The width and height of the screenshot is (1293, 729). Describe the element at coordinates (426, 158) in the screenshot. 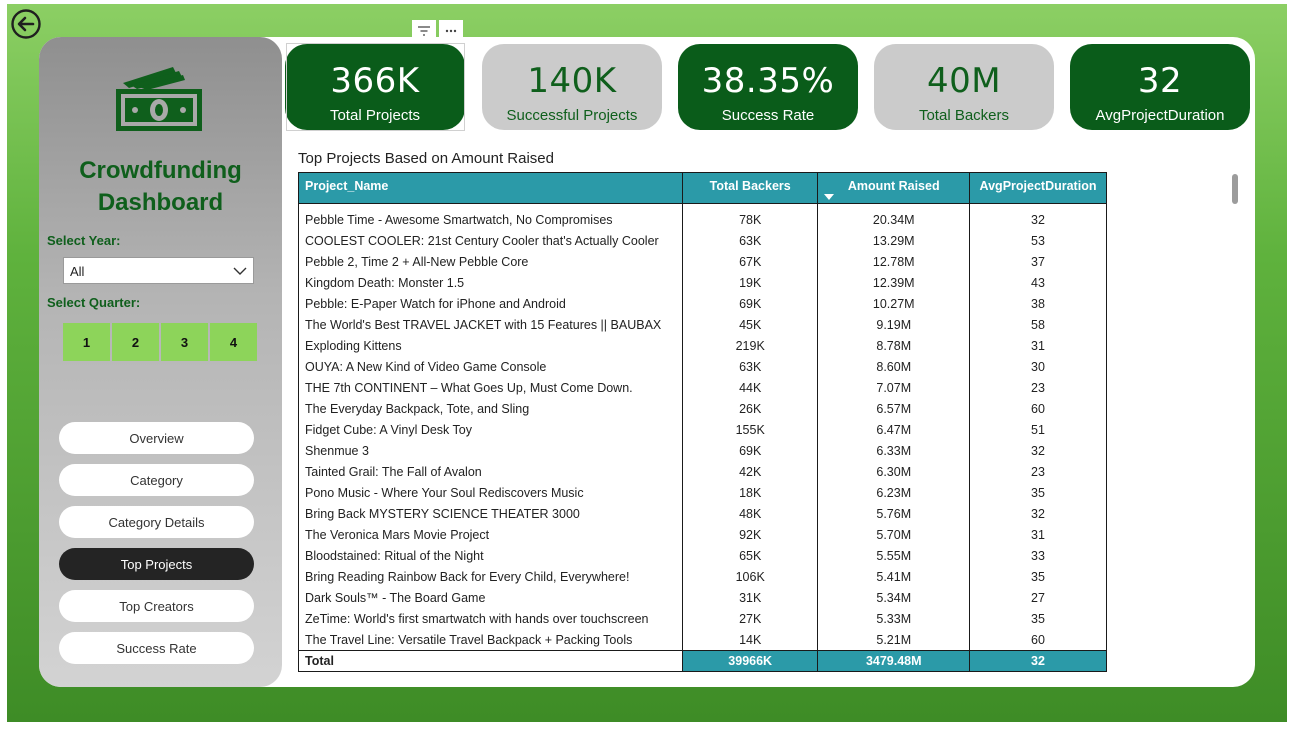

I see `table-title: Top Projects Based on Amount Raised` at that location.